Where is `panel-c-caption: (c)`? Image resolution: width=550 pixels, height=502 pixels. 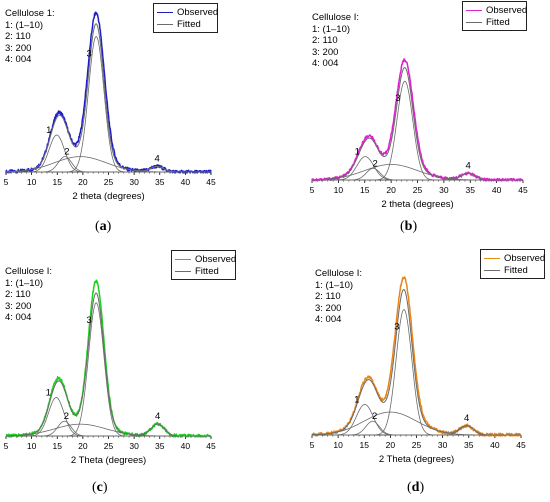
panel-c-caption: (c) is located at coordinates (100, 488).